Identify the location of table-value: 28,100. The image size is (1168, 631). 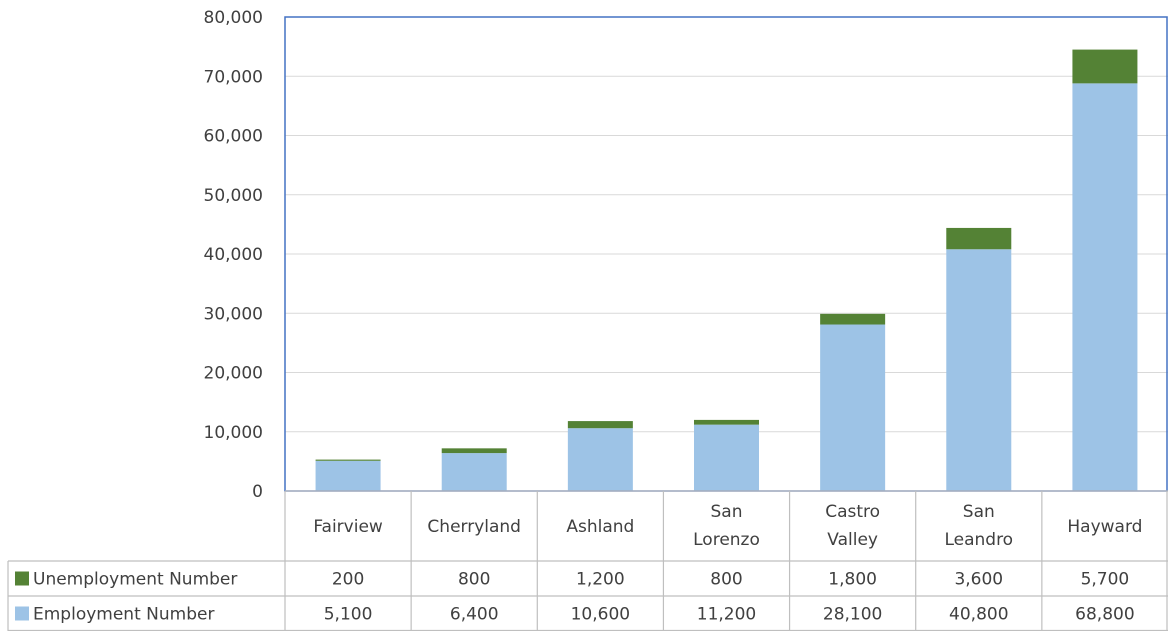
(852, 615).